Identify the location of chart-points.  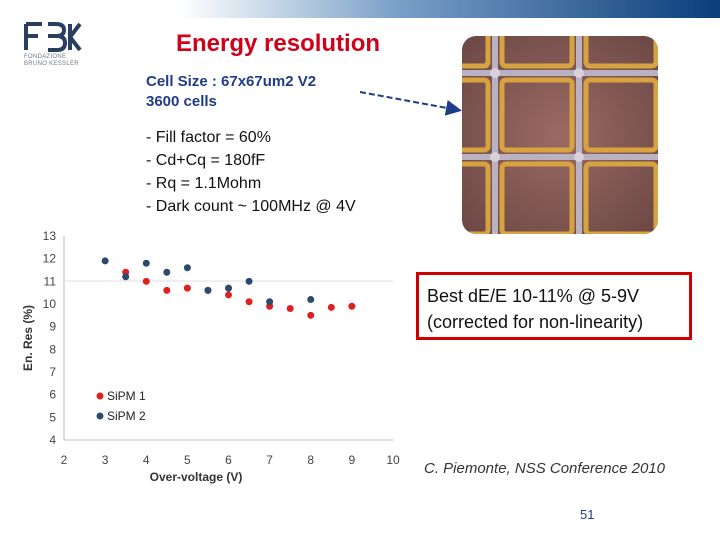
(228, 288).